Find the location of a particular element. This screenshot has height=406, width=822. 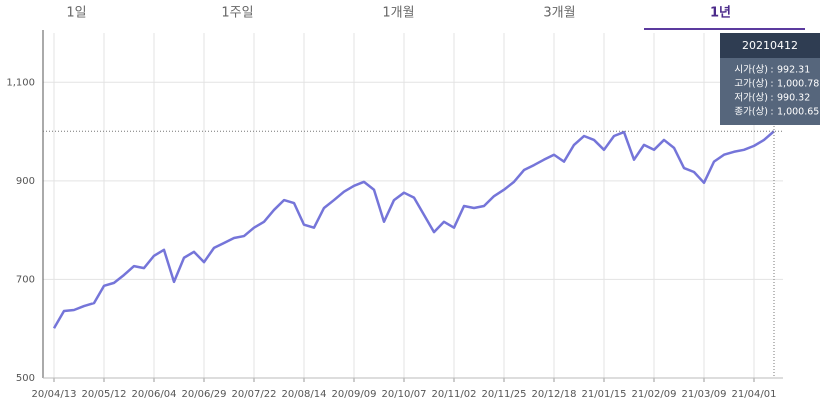

tooltip-header is located at coordinates (770, 45).